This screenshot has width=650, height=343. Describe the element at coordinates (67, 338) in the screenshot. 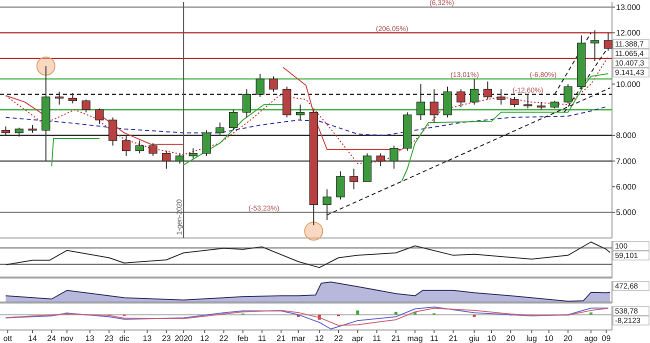

I see `x-tick-label: nov` at that location.